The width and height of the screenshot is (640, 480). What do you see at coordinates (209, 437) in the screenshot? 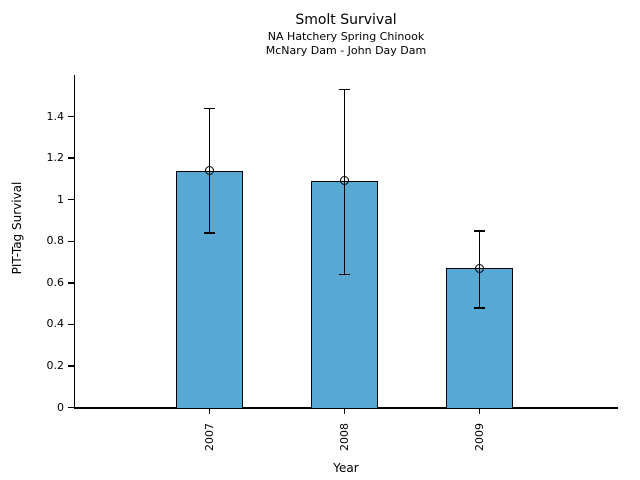
I see `x-tick-label: 2007` at bounding box center [209, 437].